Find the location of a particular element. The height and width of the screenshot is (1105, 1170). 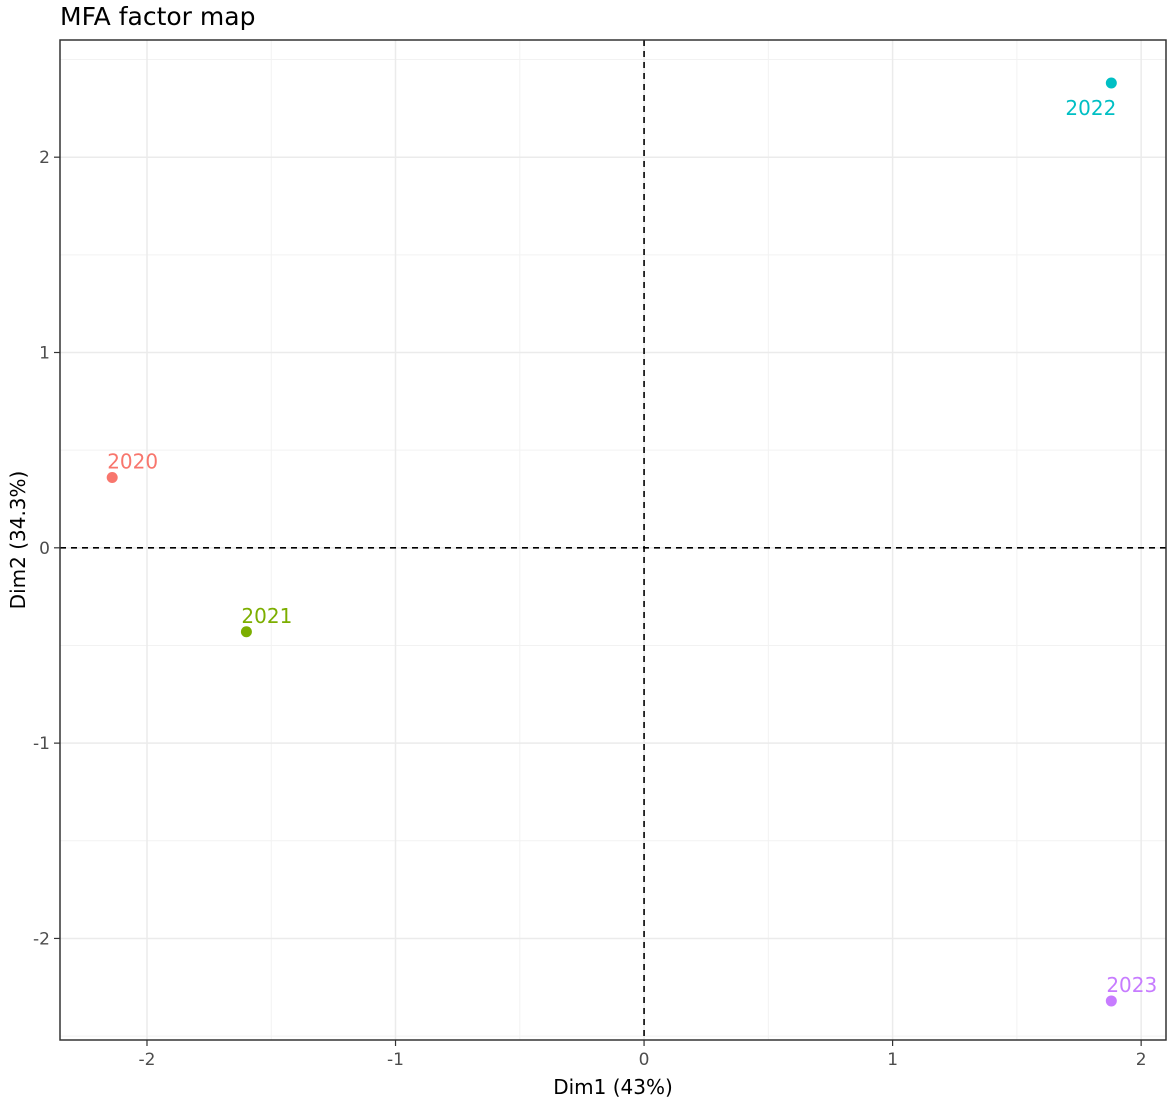

data-point-label: 2021 is located at coordinates (266, 616).